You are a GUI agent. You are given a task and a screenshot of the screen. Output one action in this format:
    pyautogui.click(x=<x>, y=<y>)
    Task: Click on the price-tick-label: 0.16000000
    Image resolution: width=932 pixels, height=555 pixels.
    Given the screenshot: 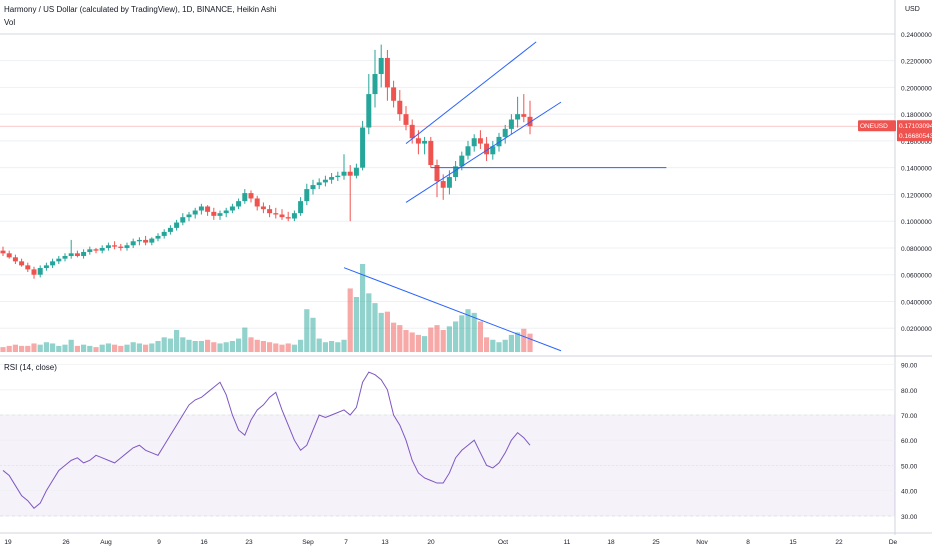 What is the action you would take?
    pyautogui.click(x=916, y=142)
    